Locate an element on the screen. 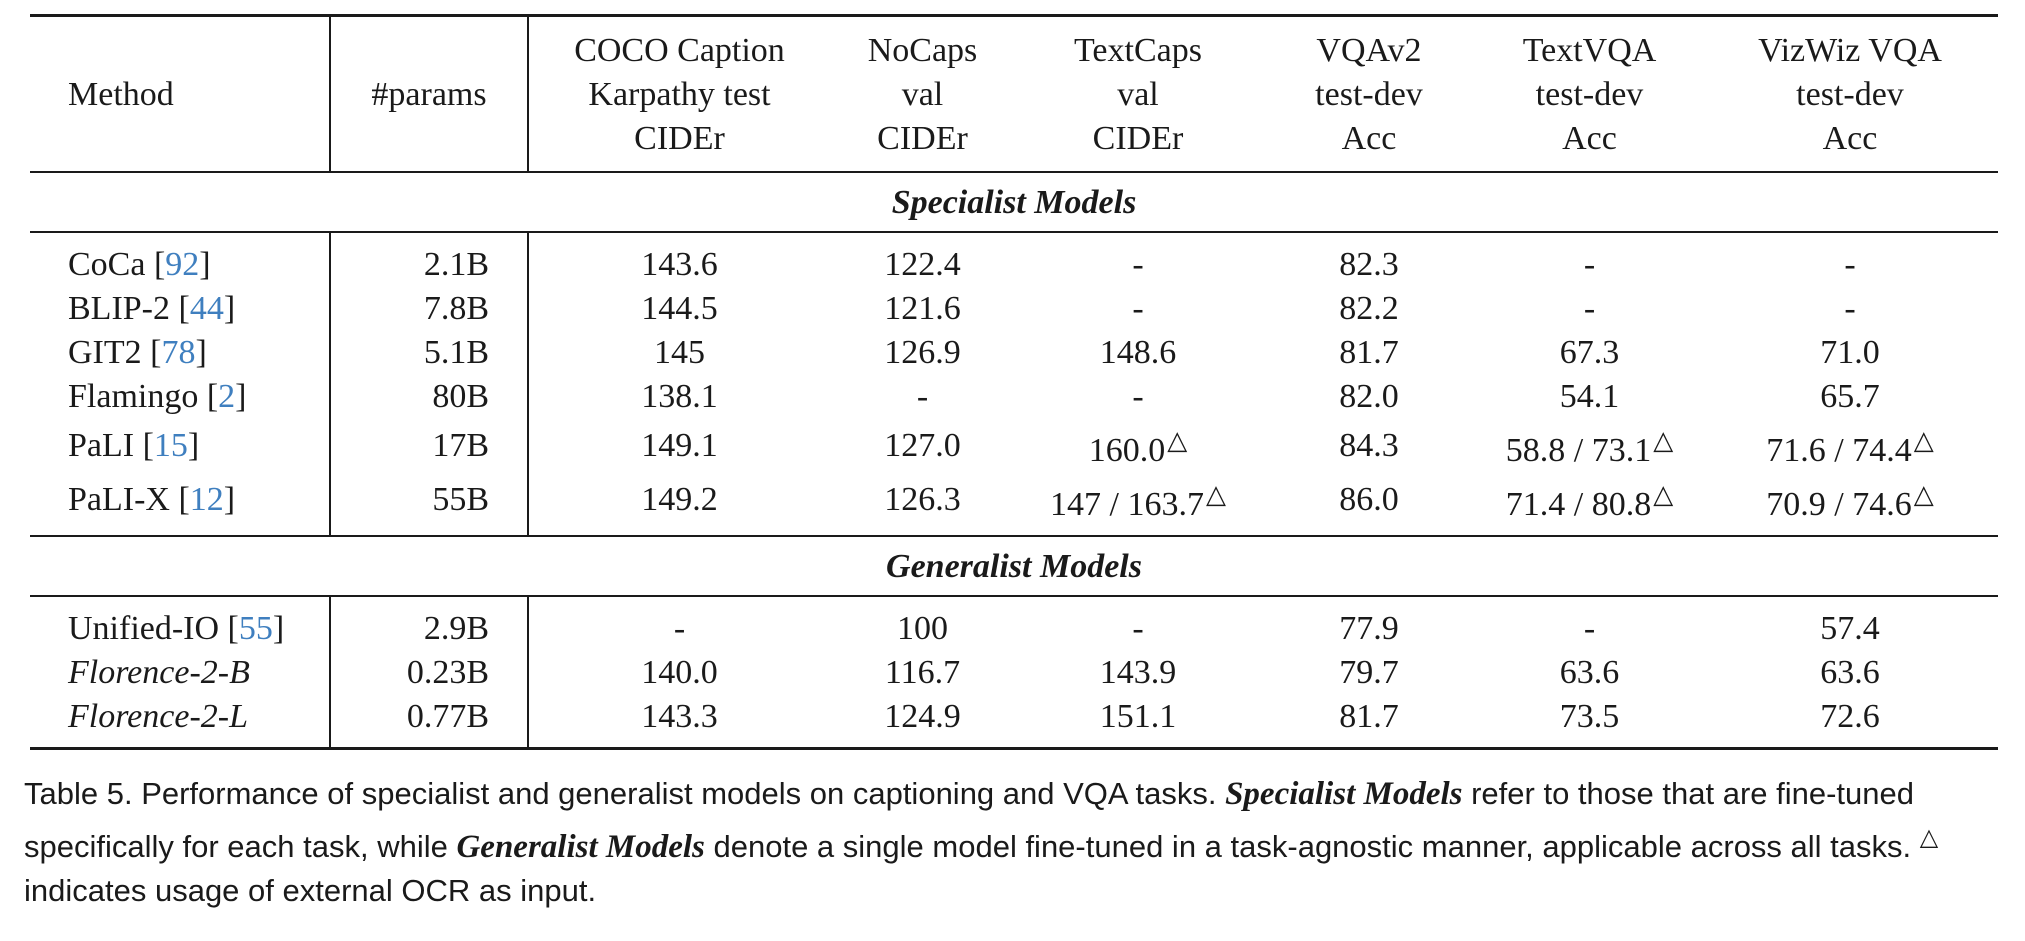  header-textcaps: TextCaps val CIDEr is located at coordinates (1138, 94).